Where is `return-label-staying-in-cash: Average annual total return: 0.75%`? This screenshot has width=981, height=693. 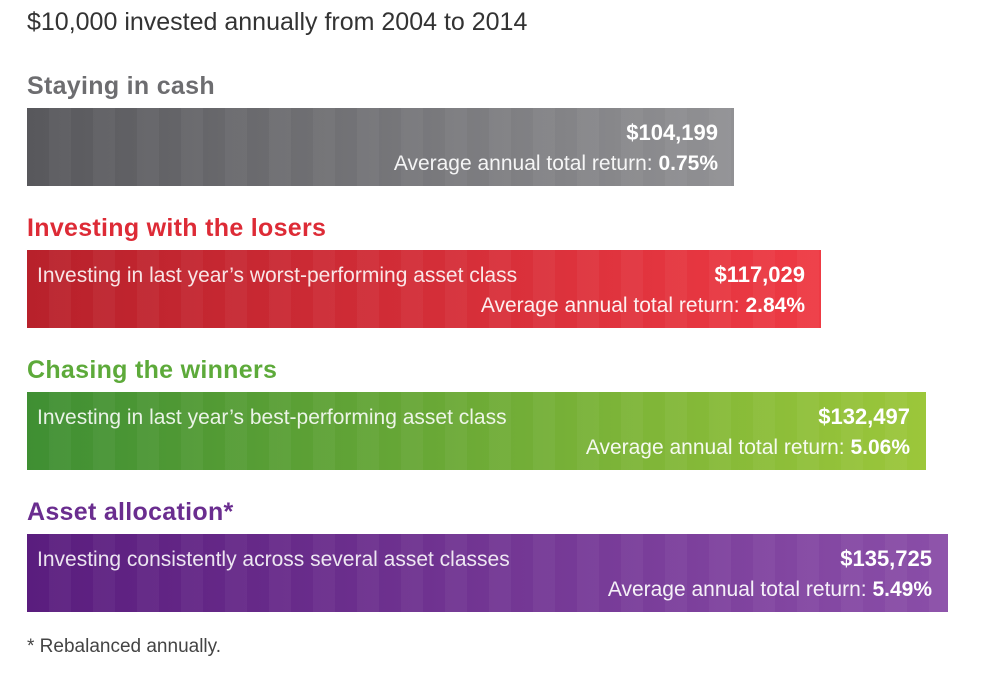 return-label-staying-in-cash: Average annual total return: 0.75% is located at coordinates (555, 163).